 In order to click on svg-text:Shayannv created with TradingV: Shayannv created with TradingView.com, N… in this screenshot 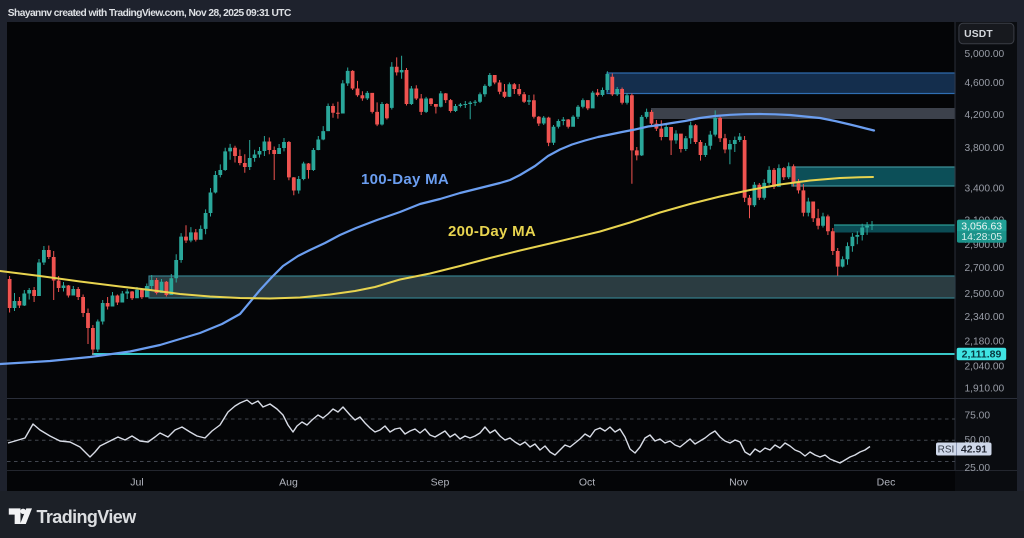, I will do `click(150, 13)`.